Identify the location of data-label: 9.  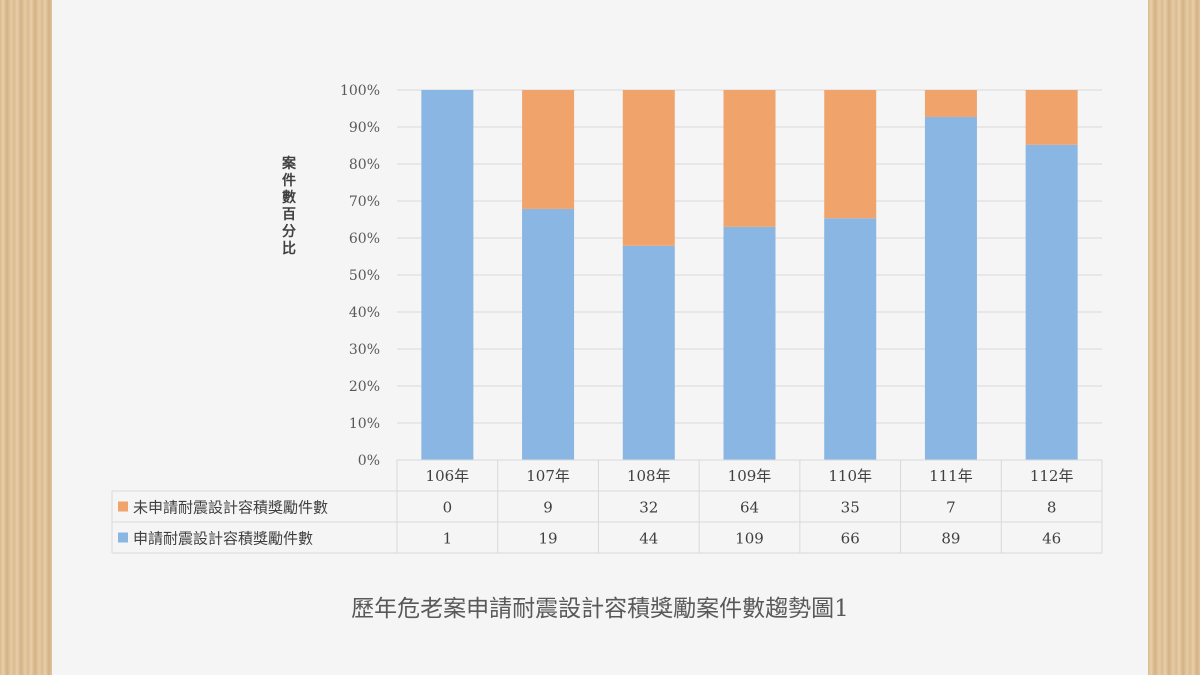
(548, 508).